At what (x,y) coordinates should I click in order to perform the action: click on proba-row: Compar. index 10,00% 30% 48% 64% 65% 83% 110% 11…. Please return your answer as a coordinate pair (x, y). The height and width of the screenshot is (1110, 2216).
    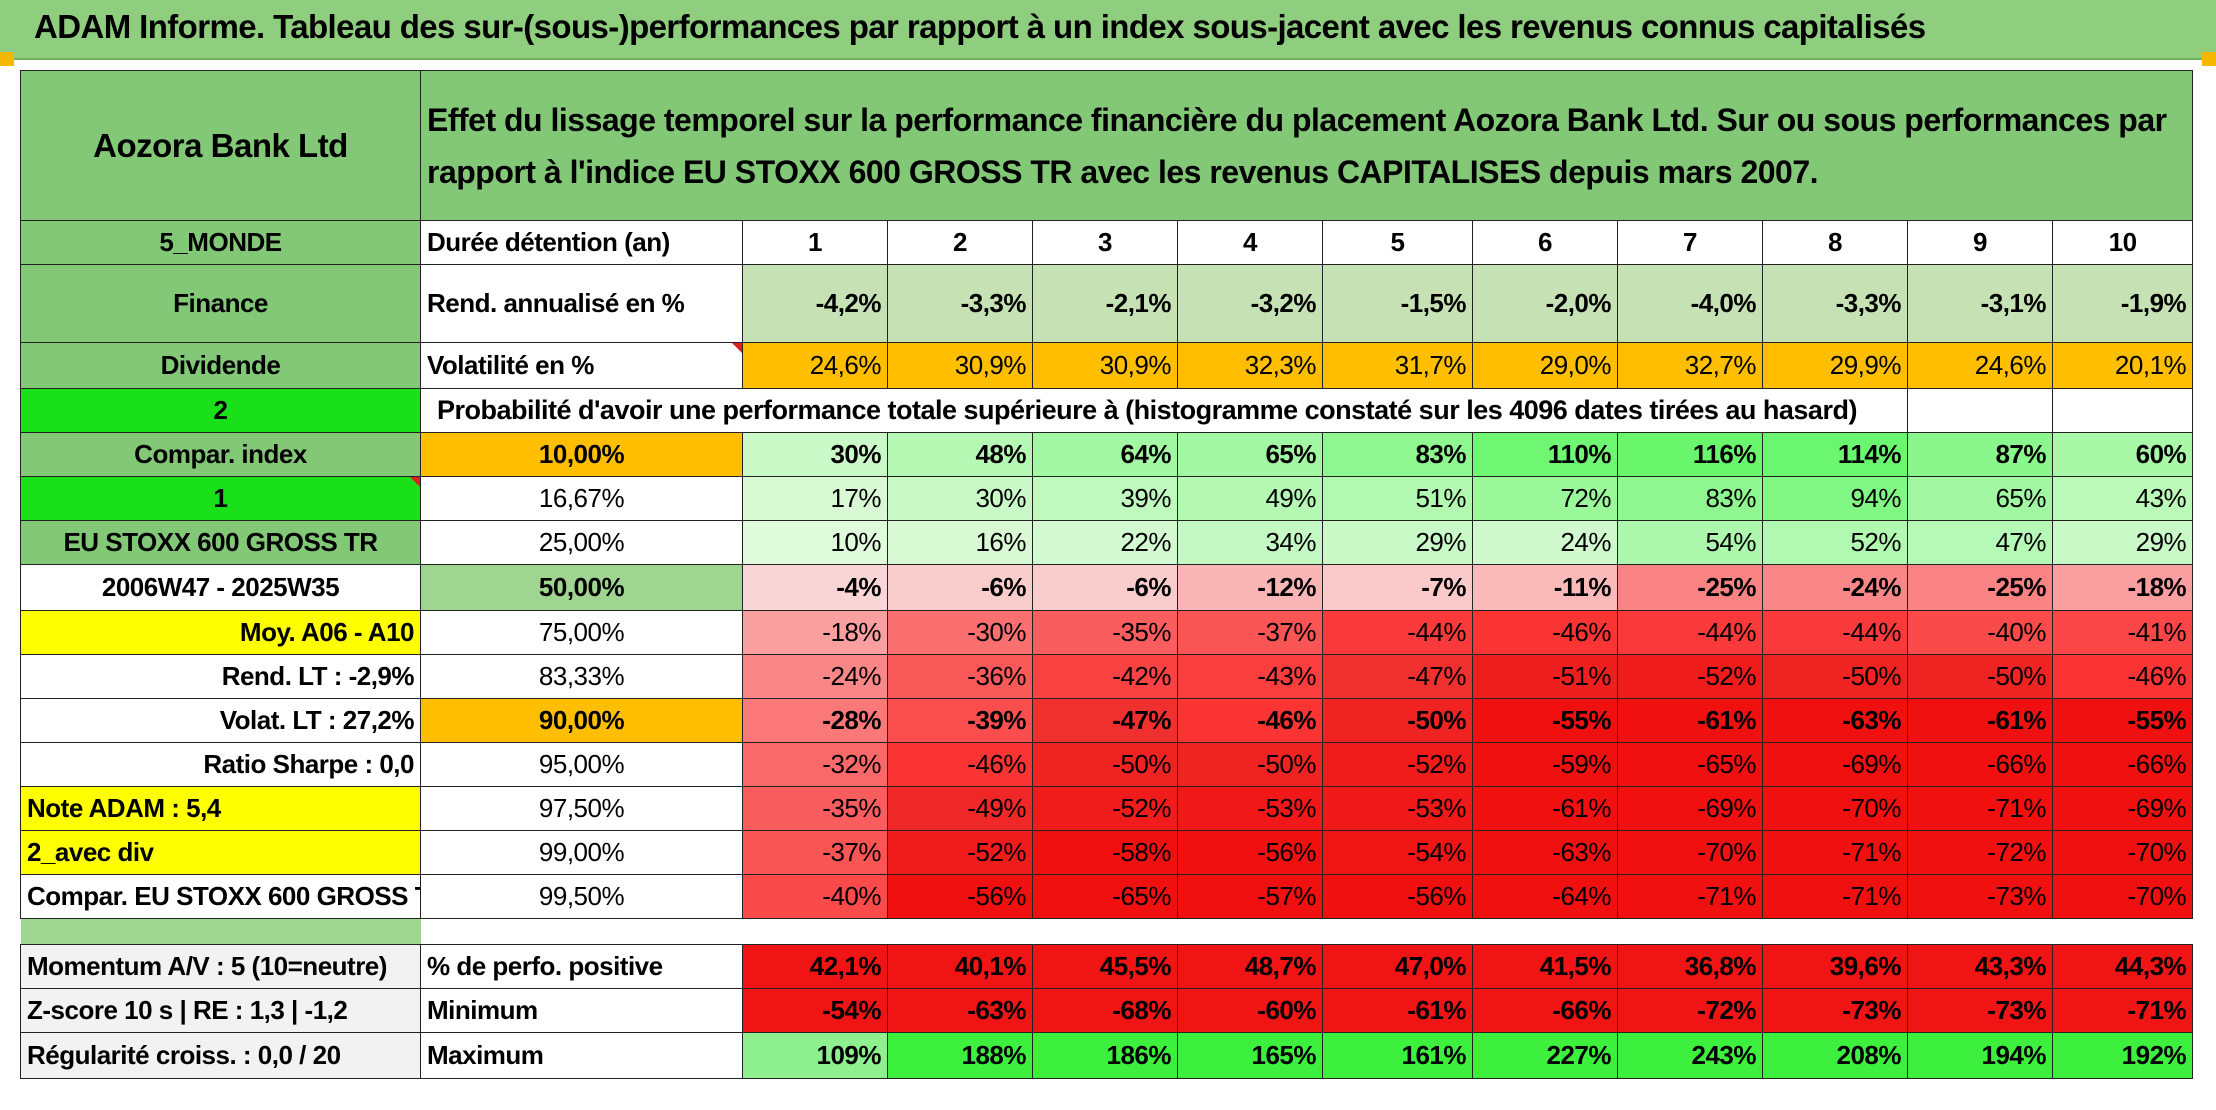
    Looking at the image, I should click on (1107, 454).